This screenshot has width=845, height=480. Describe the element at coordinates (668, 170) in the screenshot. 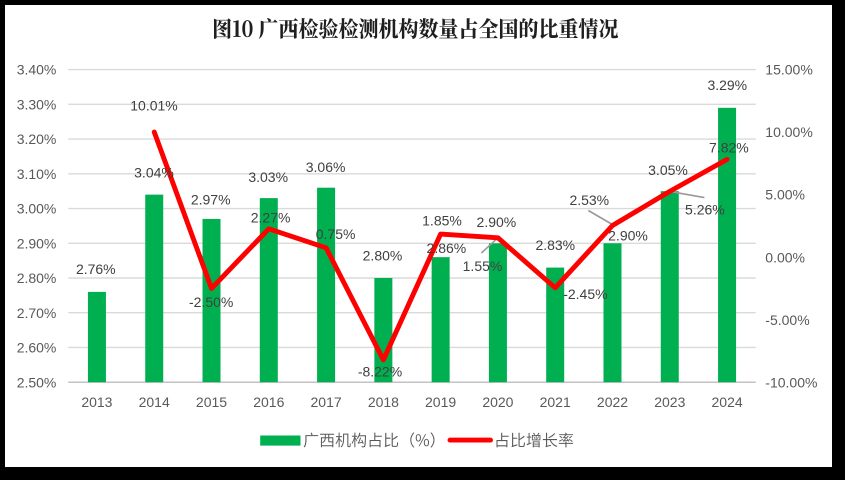

I see `svg-text: 3.05%` at that location.